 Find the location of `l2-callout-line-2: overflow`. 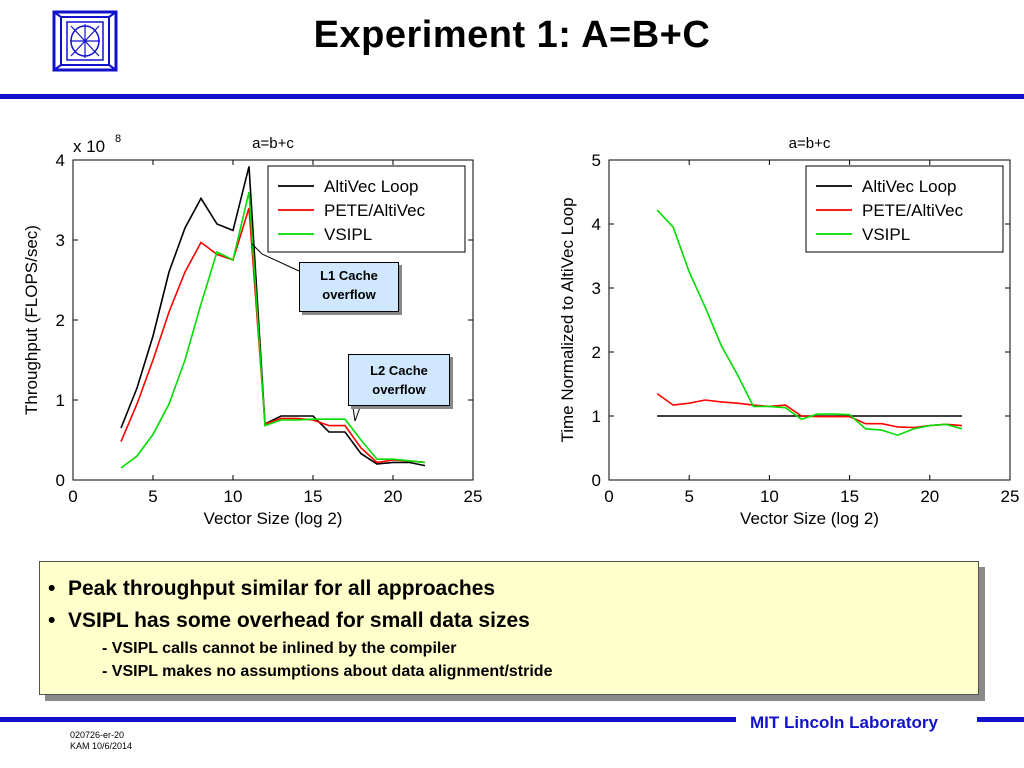

l2-callout-line-2: overflow is located at coordinates (399, 389).